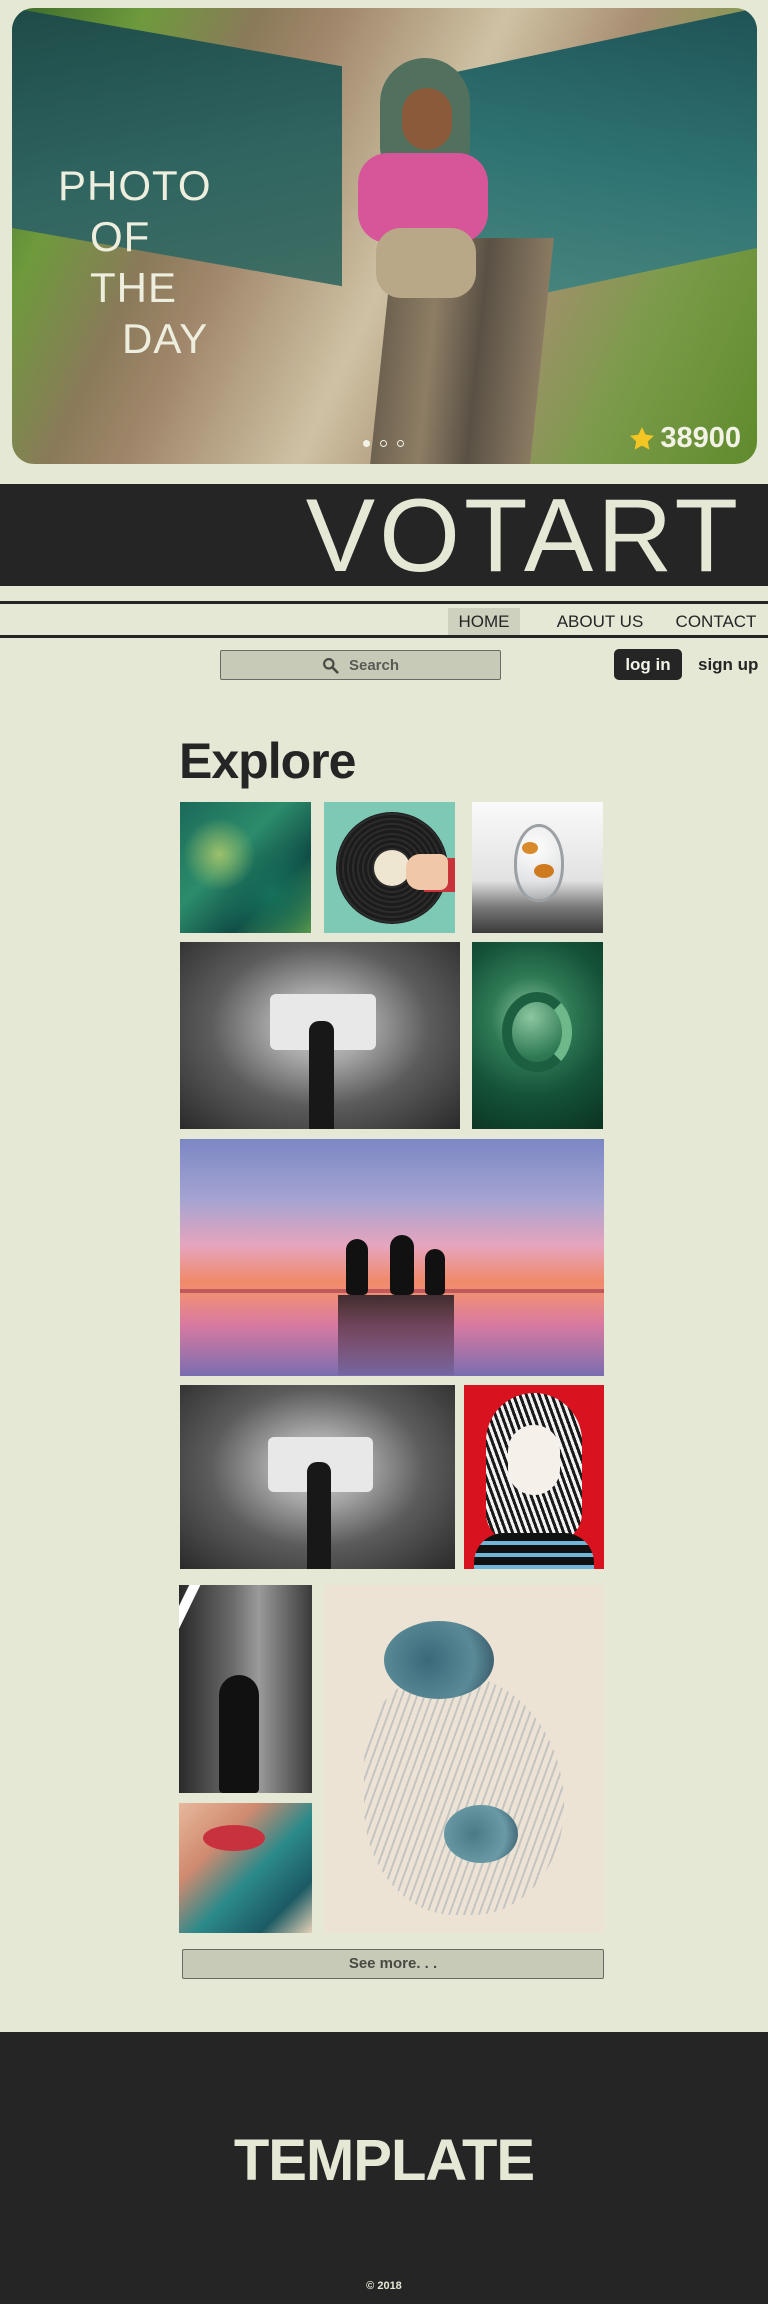 This screenshot has width=768, height=2304. What do you see at coordinates (642, 439) in the screenshot?
I see `star-icon` at bounding box center [642, 439].